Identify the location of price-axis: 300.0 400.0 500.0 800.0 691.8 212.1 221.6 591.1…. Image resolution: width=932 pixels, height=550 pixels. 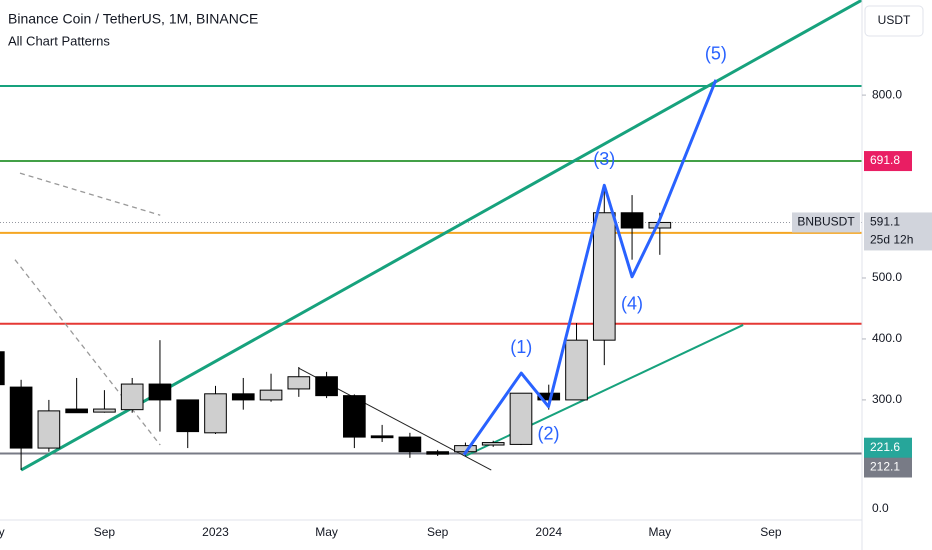
(897, 282).